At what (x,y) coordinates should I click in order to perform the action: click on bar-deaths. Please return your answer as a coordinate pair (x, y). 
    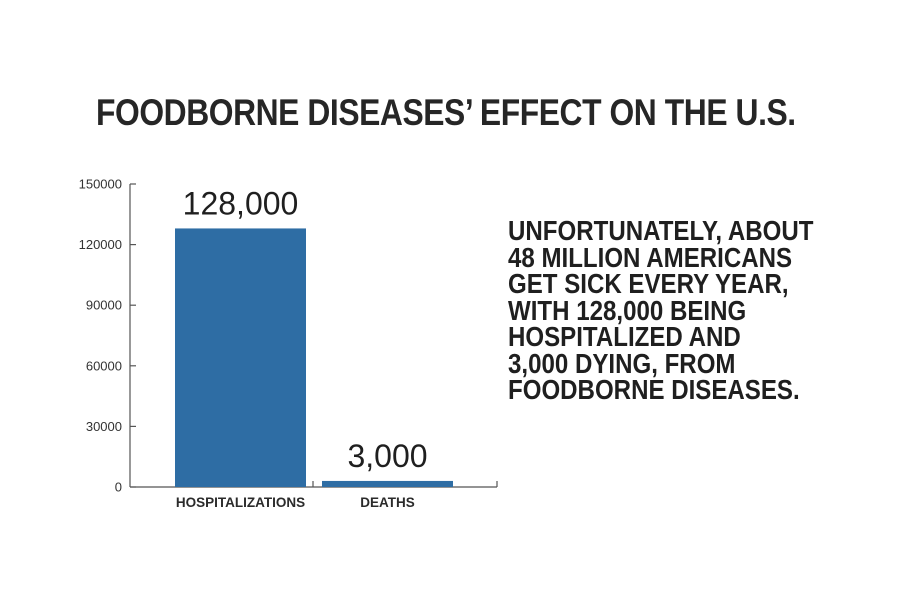
    Looking at the image, I should click on (387, 483).